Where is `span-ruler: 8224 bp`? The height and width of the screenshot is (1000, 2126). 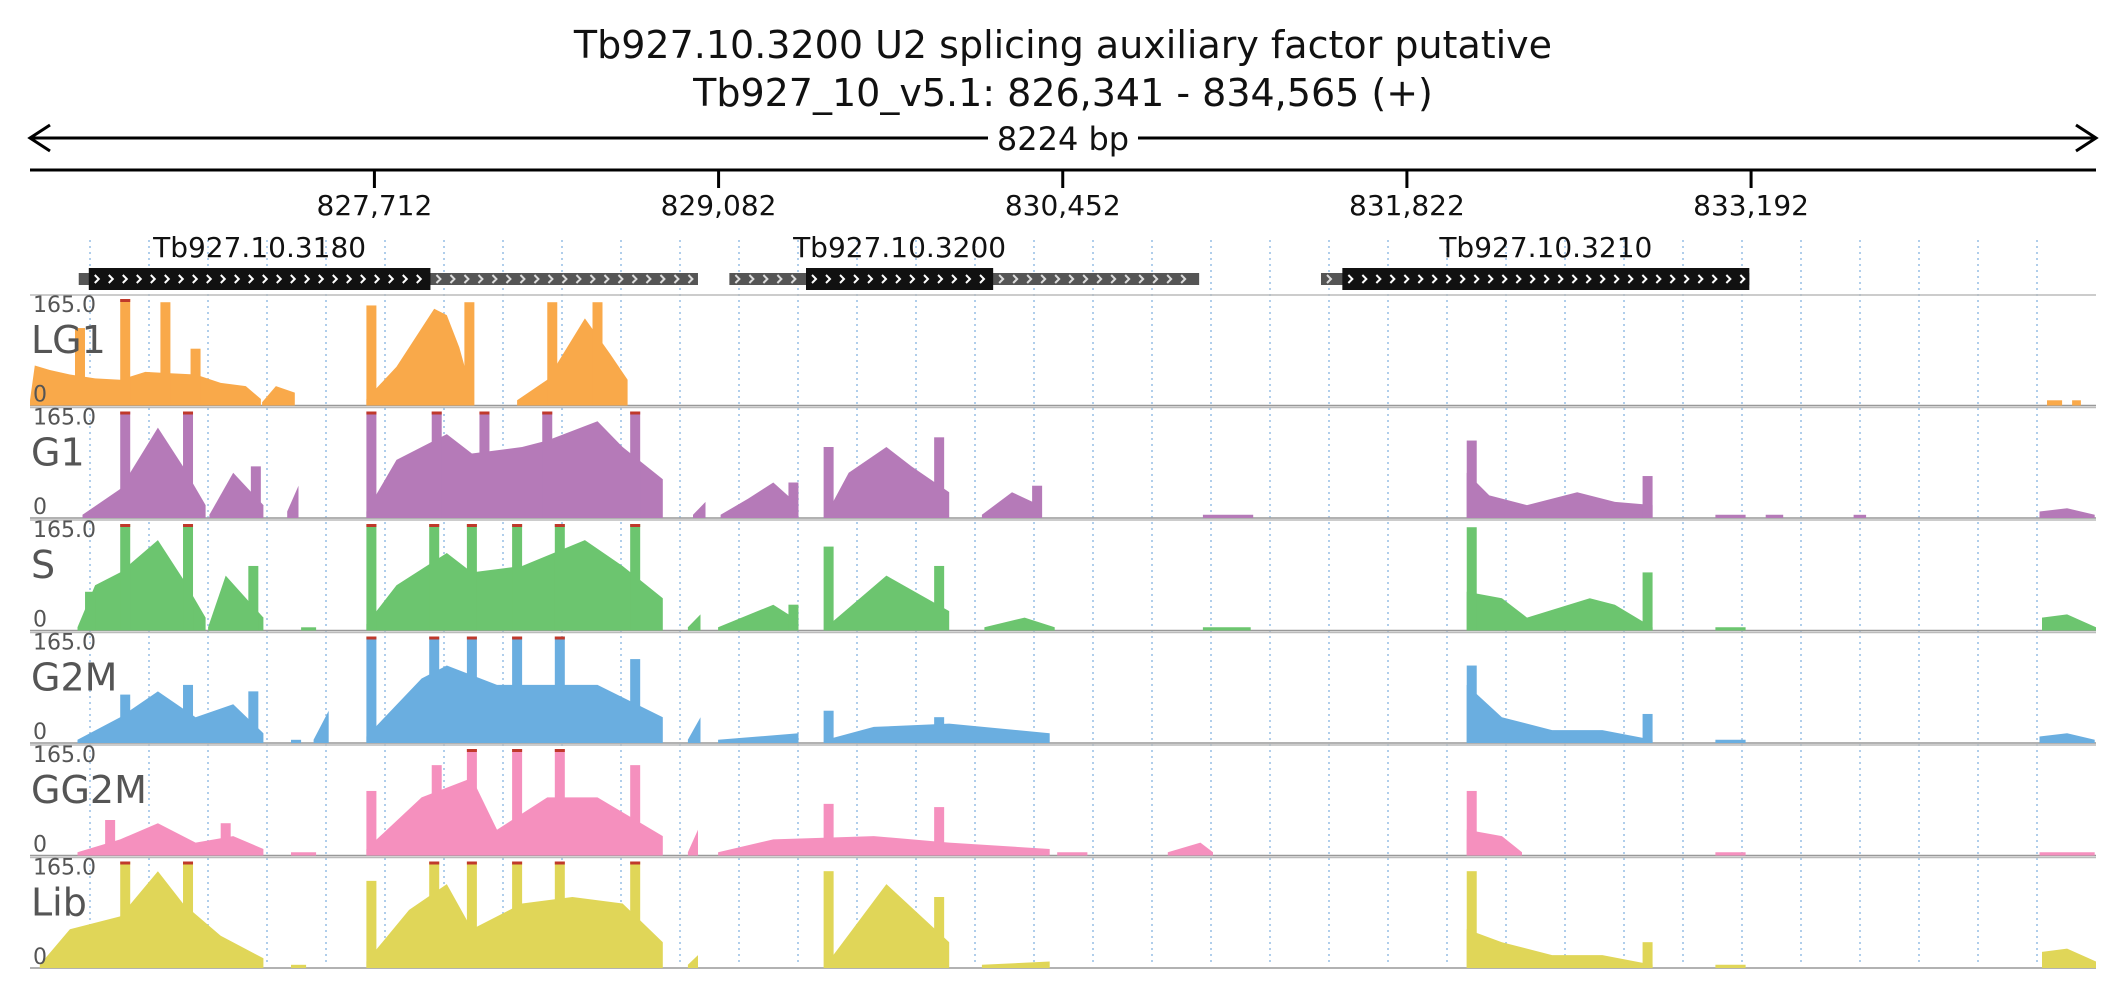
span-ruler: 8224 bp is located at coordinates (1063, 139).